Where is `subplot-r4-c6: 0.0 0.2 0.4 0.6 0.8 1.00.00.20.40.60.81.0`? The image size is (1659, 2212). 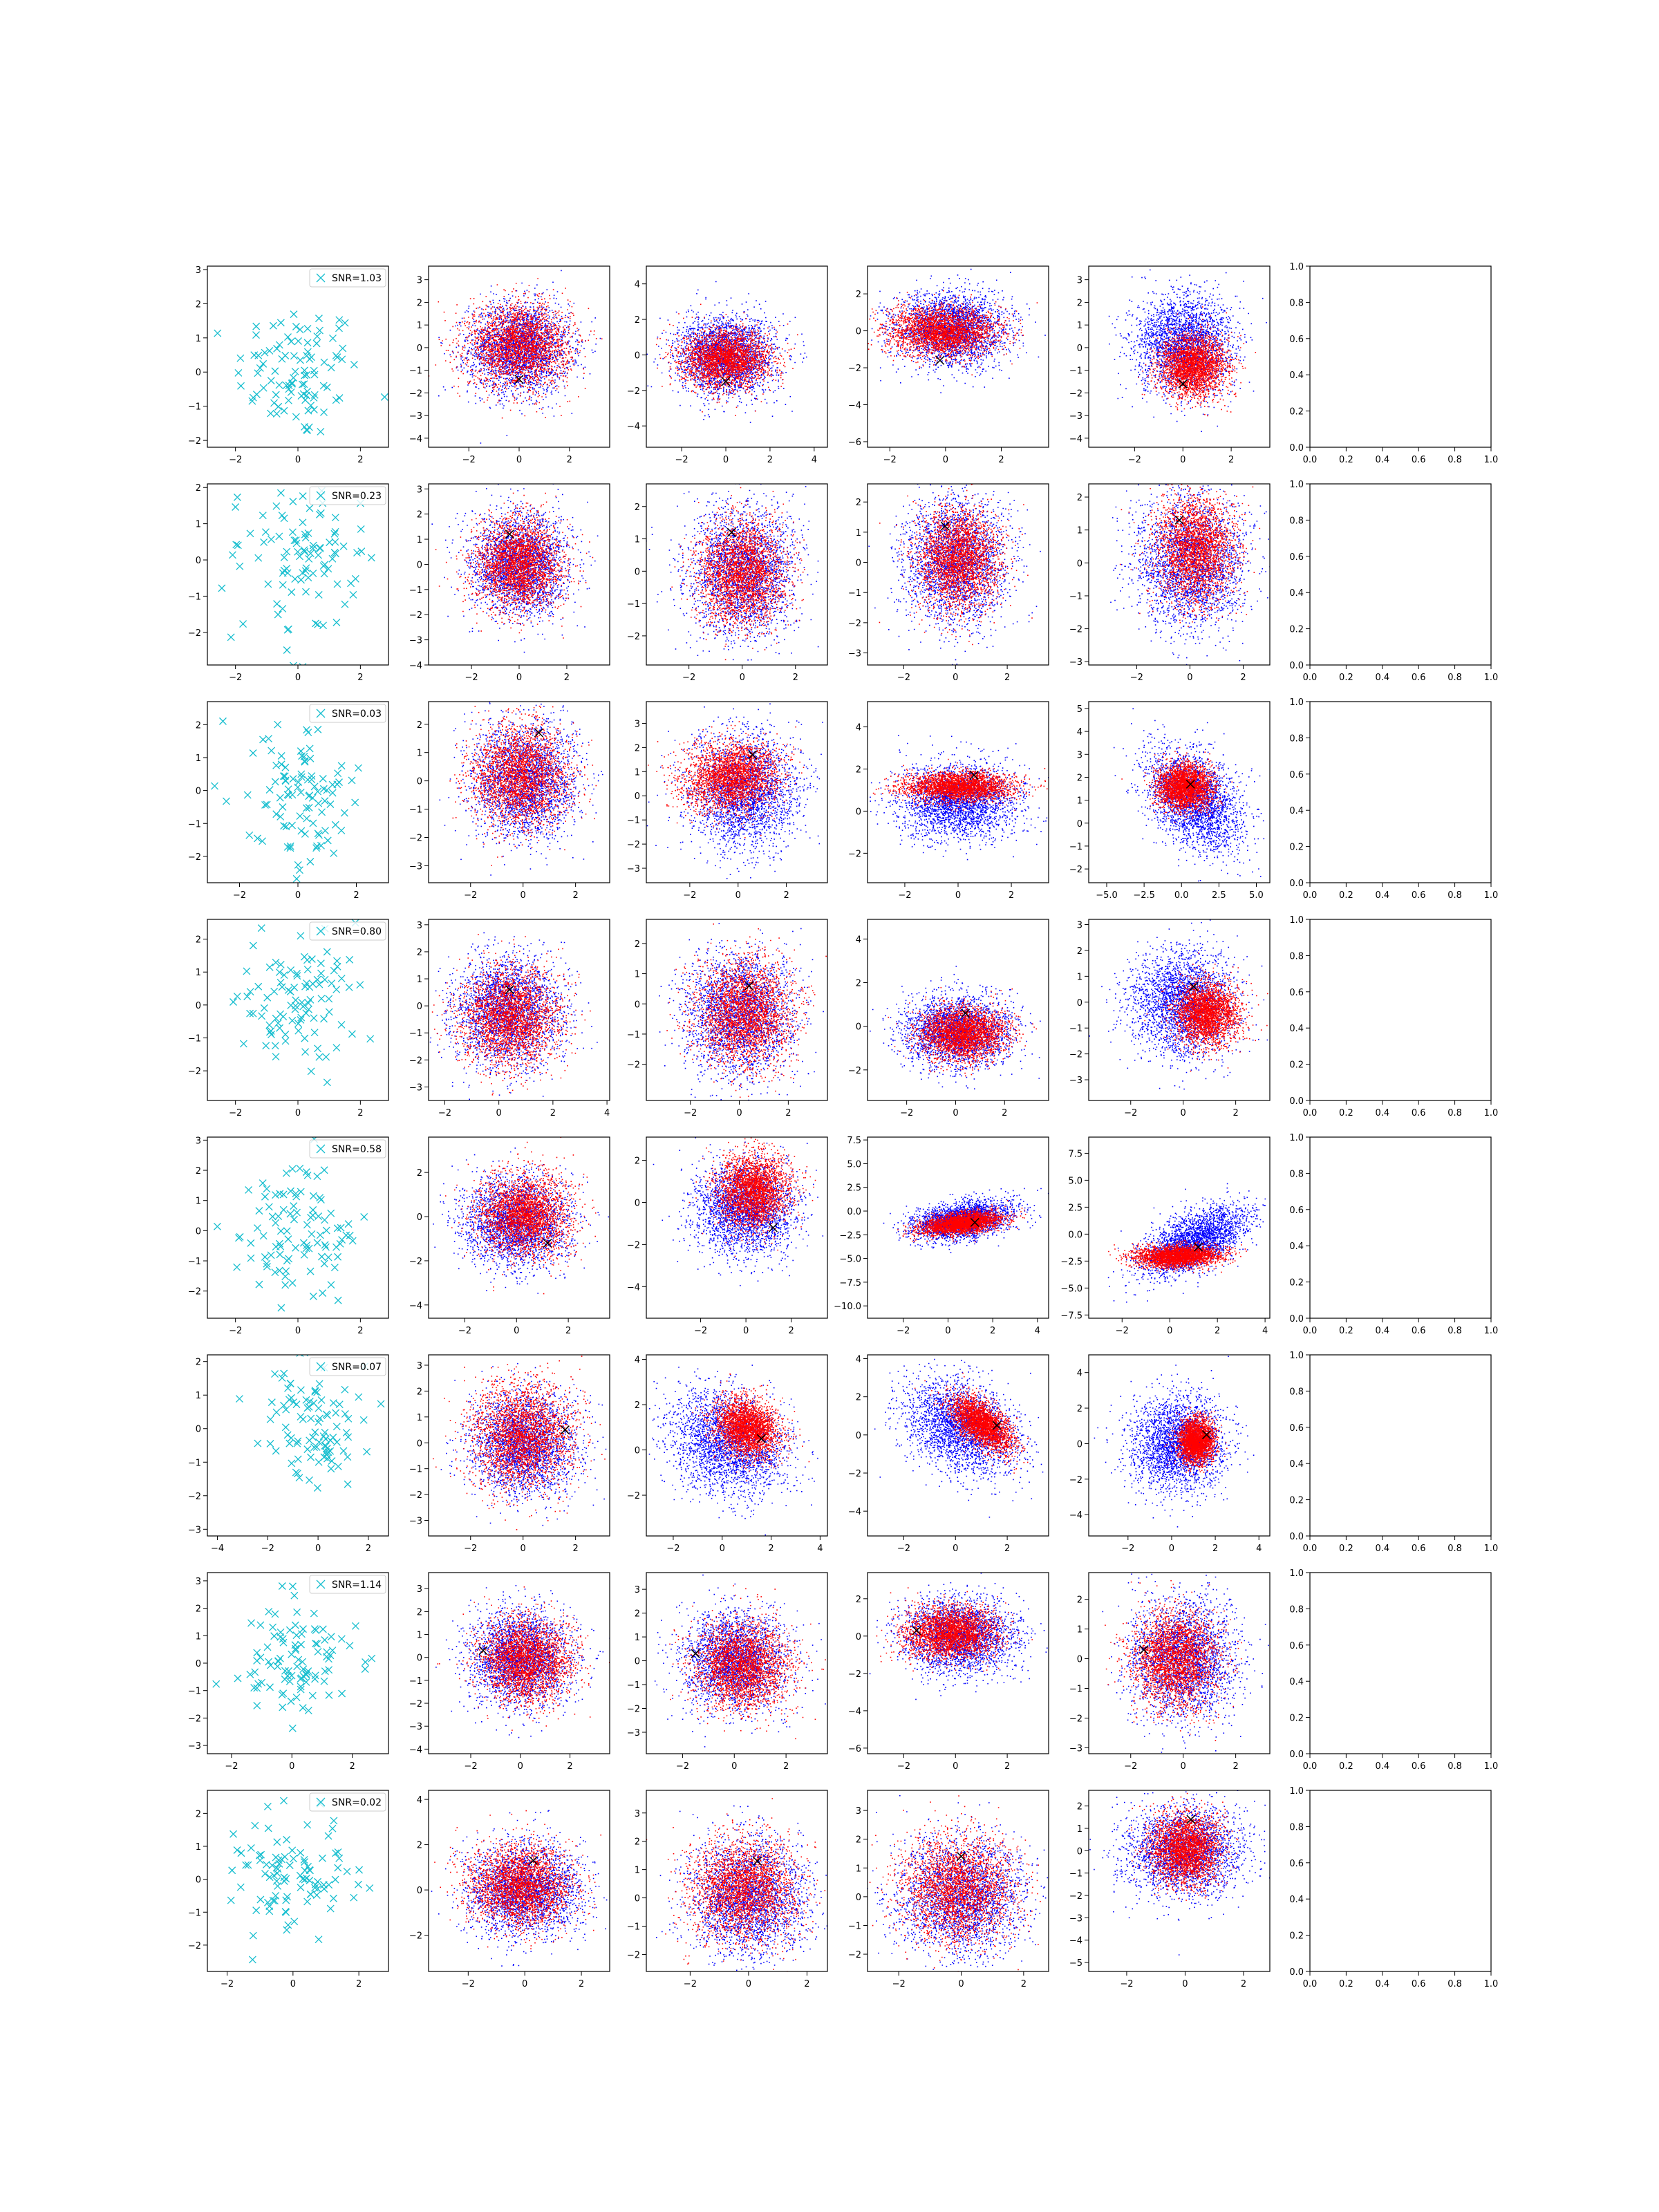
subplot-r4-c6: 0.0 0.2 0.4 0.6 0.8 1.00.00.20.40.60.81.0 is located at coordinates (1393, 1016).